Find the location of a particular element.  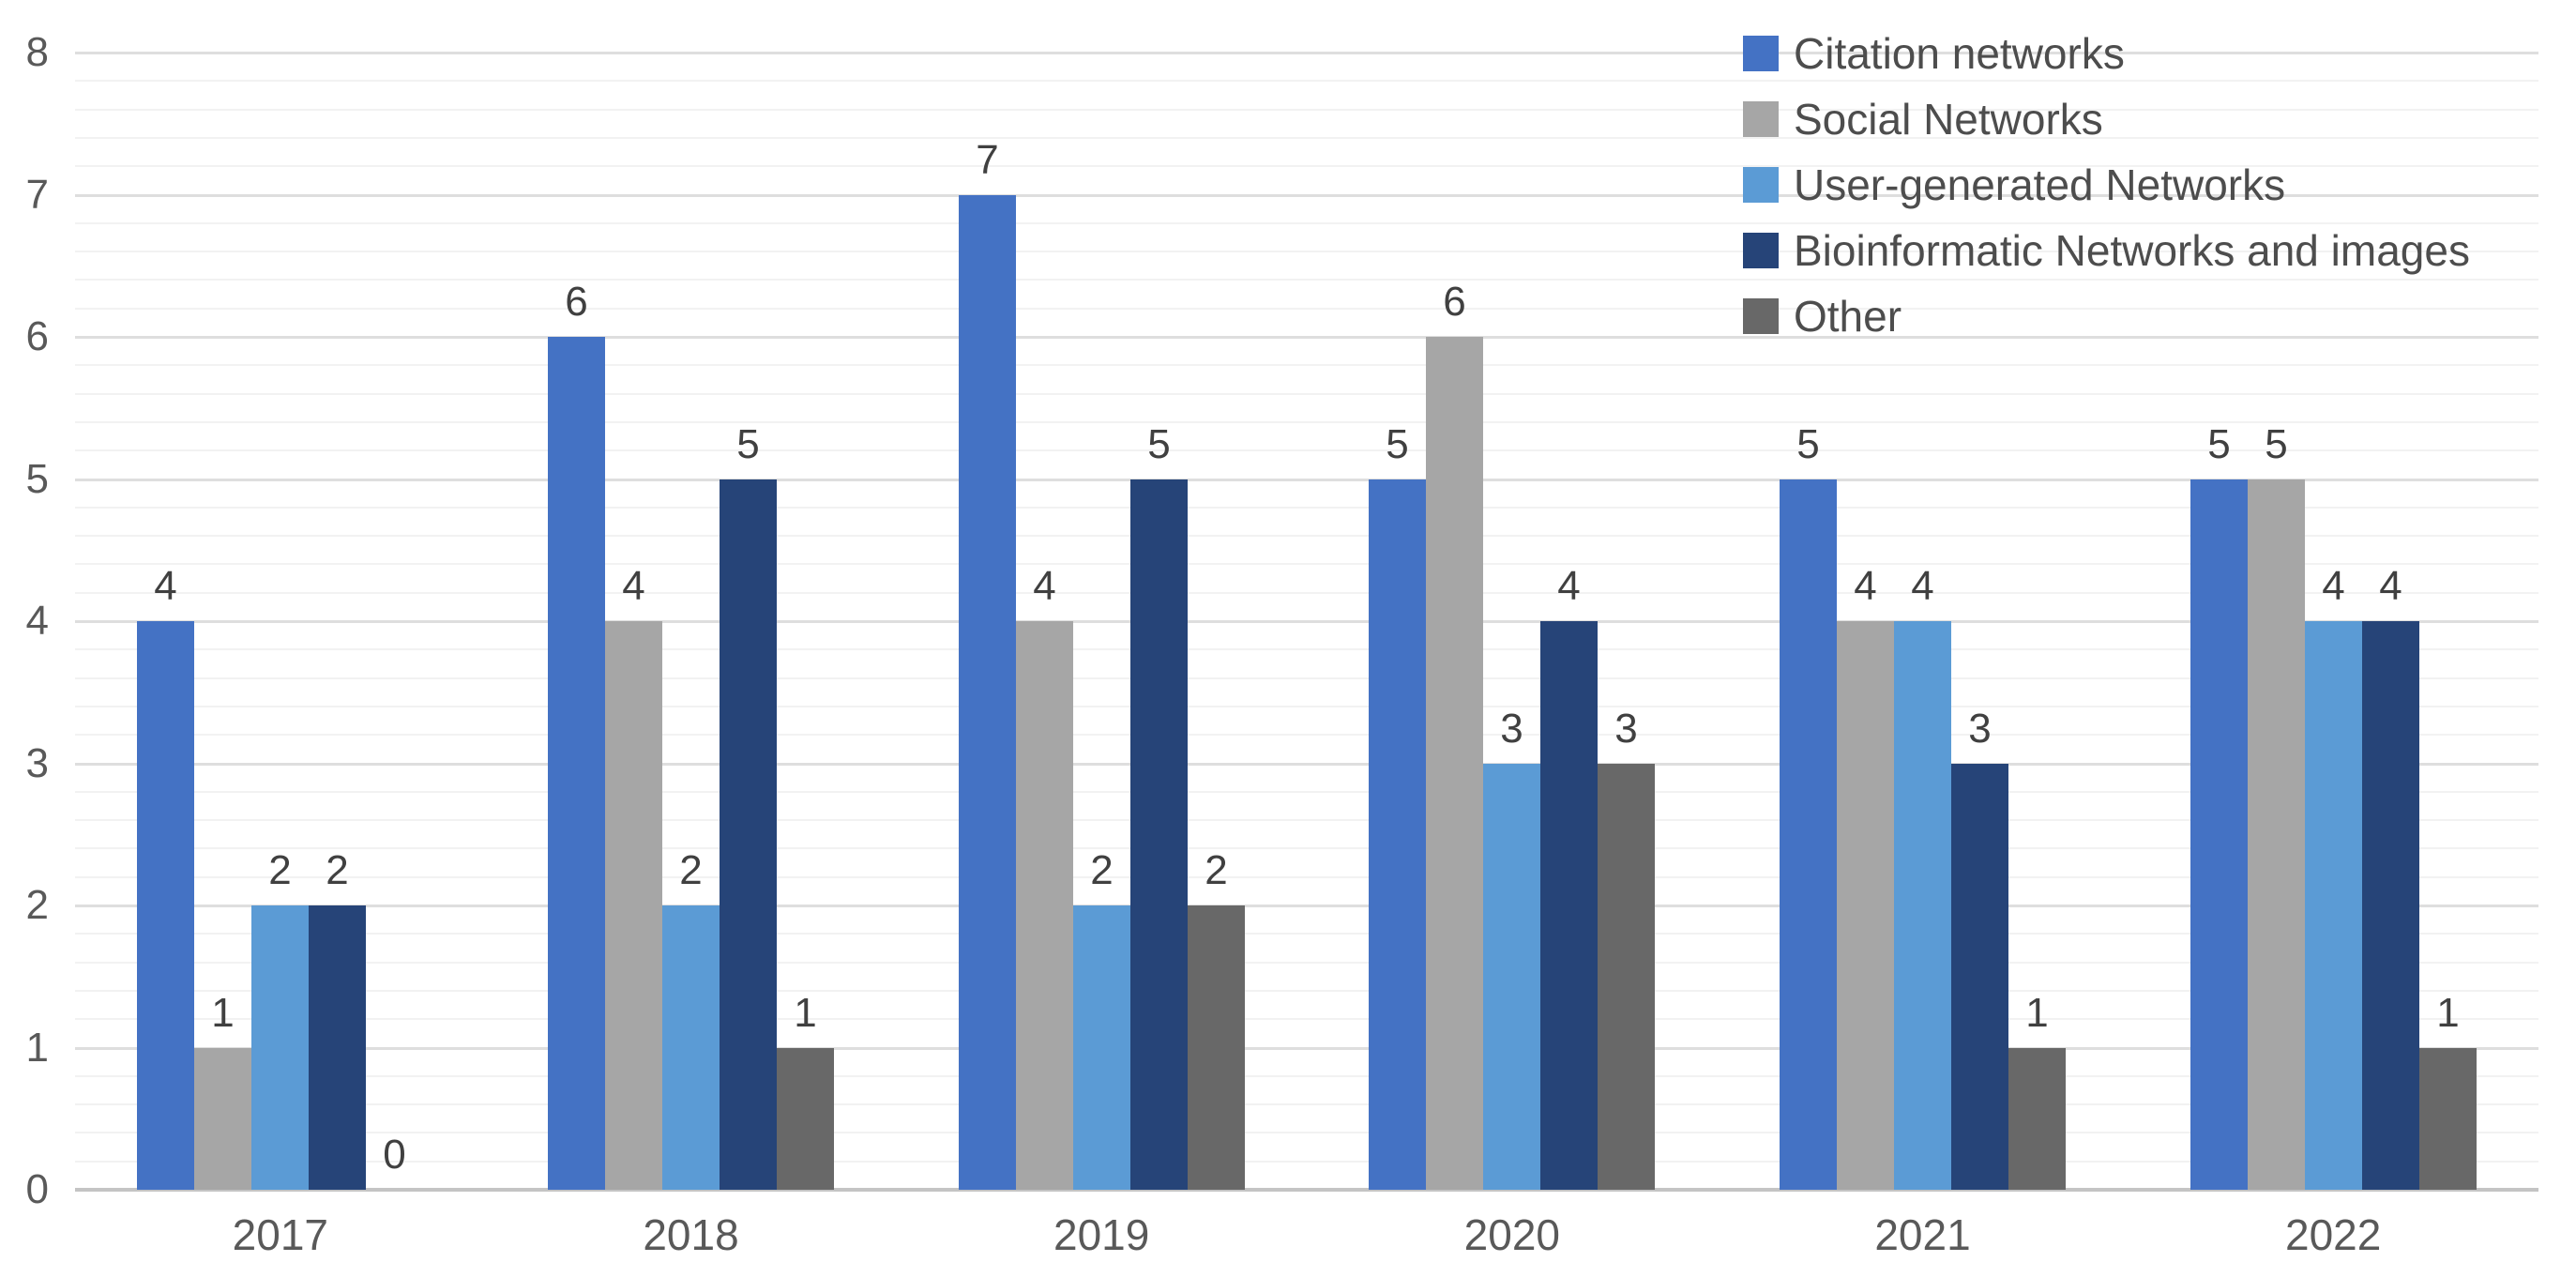

x-tick-label-2019: 2019 is located at coordinates (1101, 1234).